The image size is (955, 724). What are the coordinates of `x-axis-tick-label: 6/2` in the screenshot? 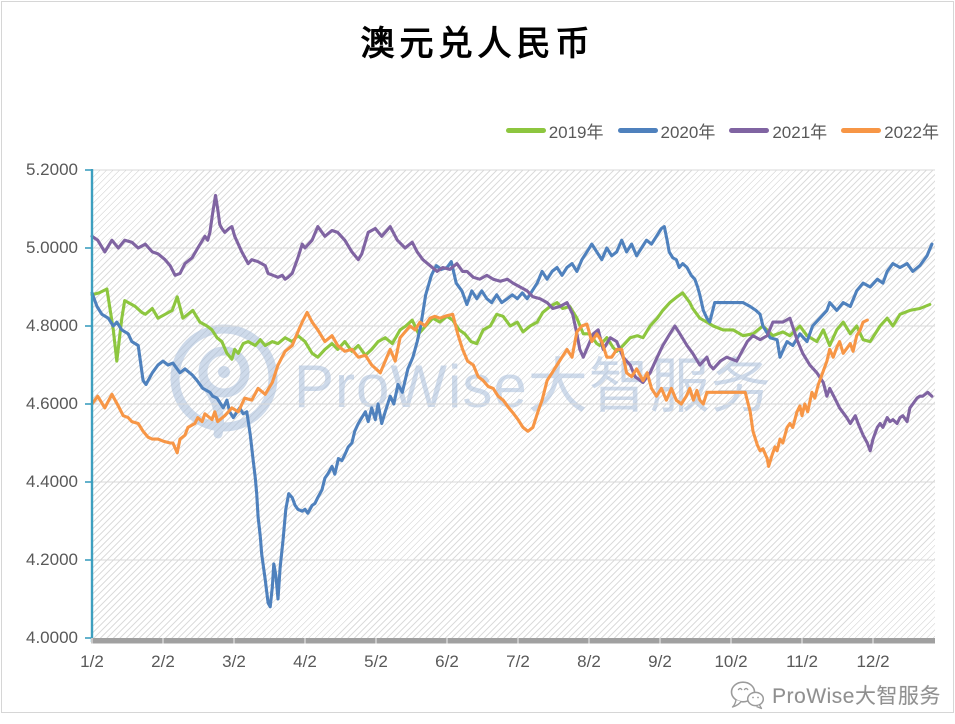 It's located at (447, 661).